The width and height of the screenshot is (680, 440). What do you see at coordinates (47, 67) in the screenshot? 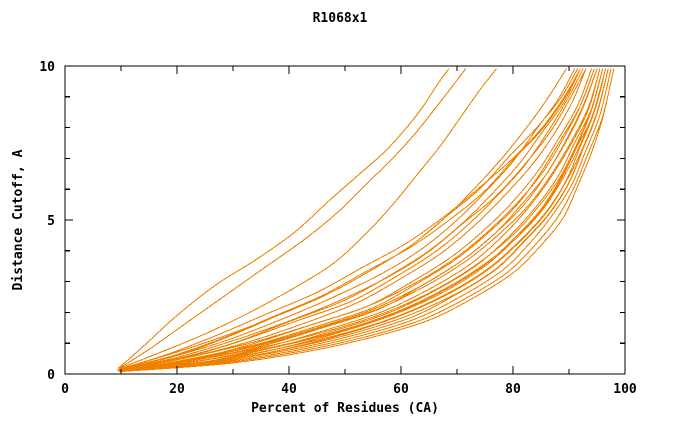
I see `y-axis-tick-label: 10` at bounding box center [47, 67].